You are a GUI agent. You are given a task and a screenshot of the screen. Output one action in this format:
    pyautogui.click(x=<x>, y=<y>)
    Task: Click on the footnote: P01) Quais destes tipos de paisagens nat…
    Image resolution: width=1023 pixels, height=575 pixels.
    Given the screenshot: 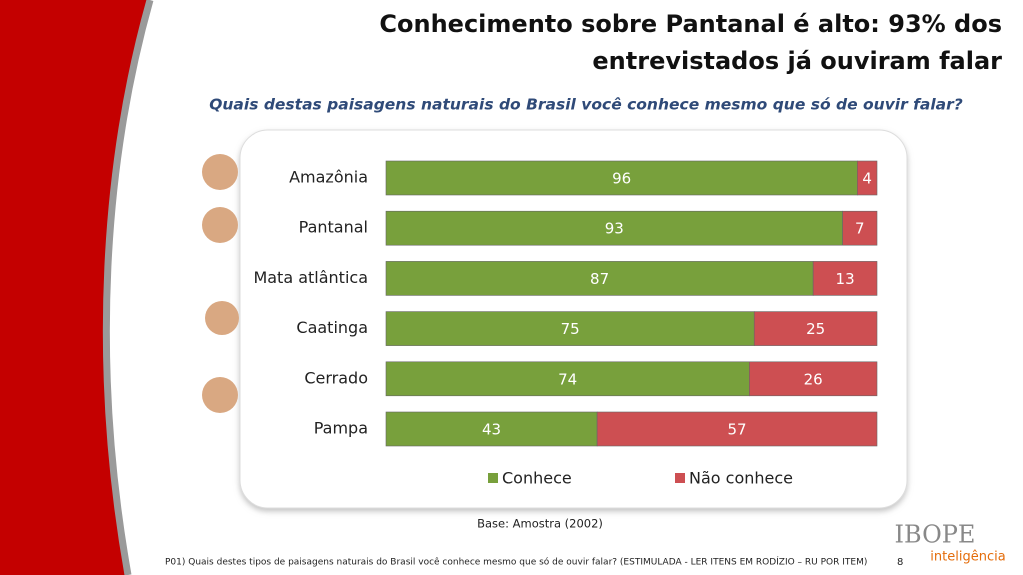 What is the action you would take?
    pyautogui.click(x=516, y=562)
    